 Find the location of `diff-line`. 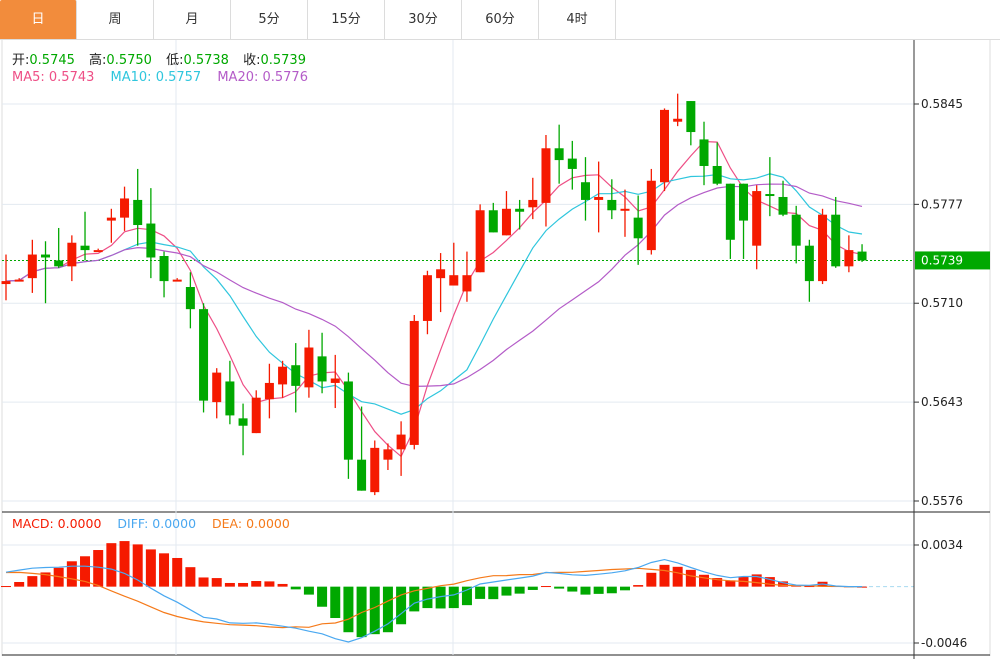

diff-line is located at coordinates (433, 600).